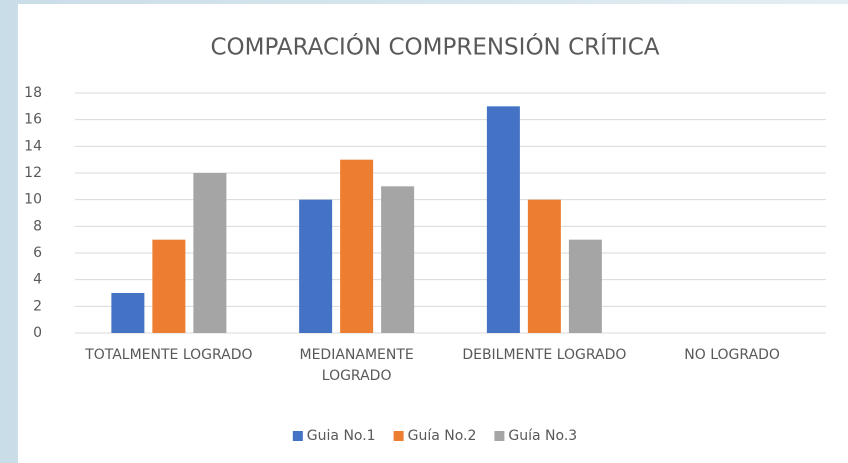 This screenshot has width=848, height=463. What do you see at coordinates (442, 436) in the screenshot?
I see `legend-label: Guía No.2` at bounding box center [442, 436].